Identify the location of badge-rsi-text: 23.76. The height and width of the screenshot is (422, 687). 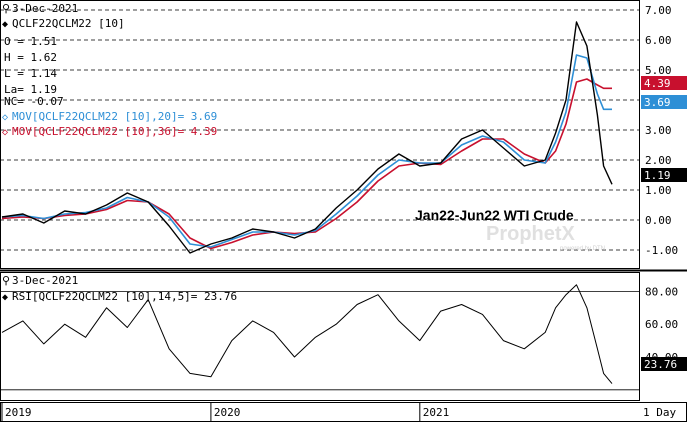
(660, 364).